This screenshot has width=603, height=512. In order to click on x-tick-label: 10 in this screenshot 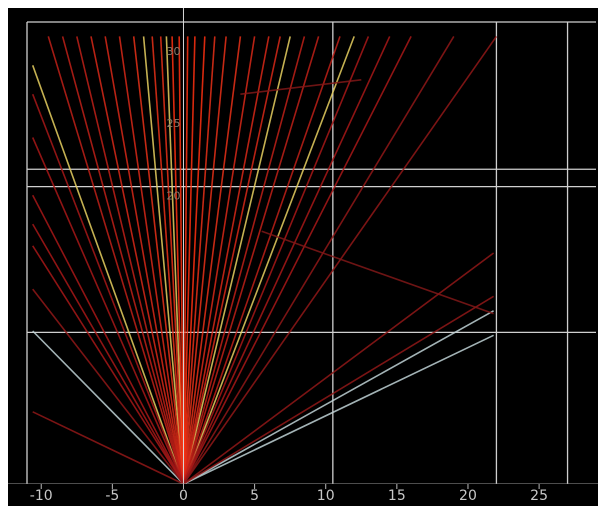, I will do `click(326, 496)`.